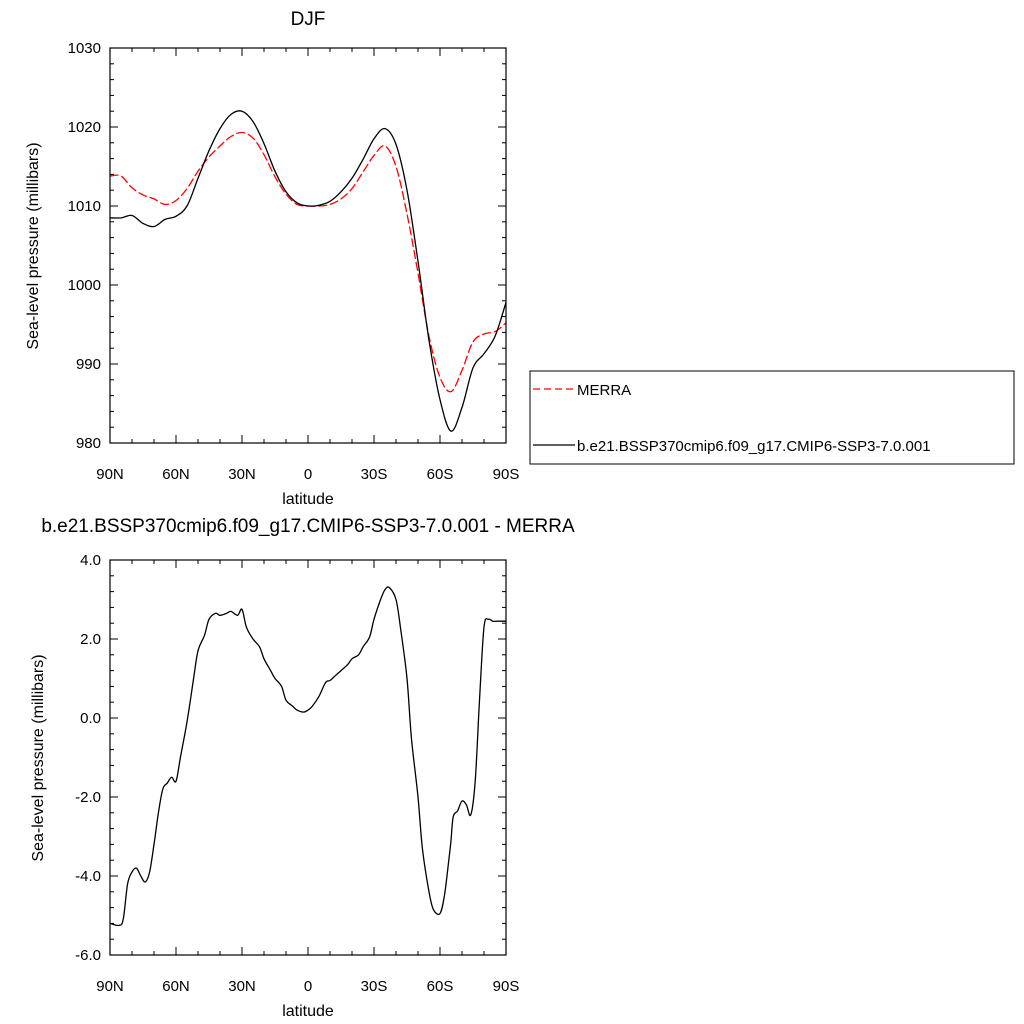  I want to click on chart-2-x-tick-label: 60N, so click(176, 986).